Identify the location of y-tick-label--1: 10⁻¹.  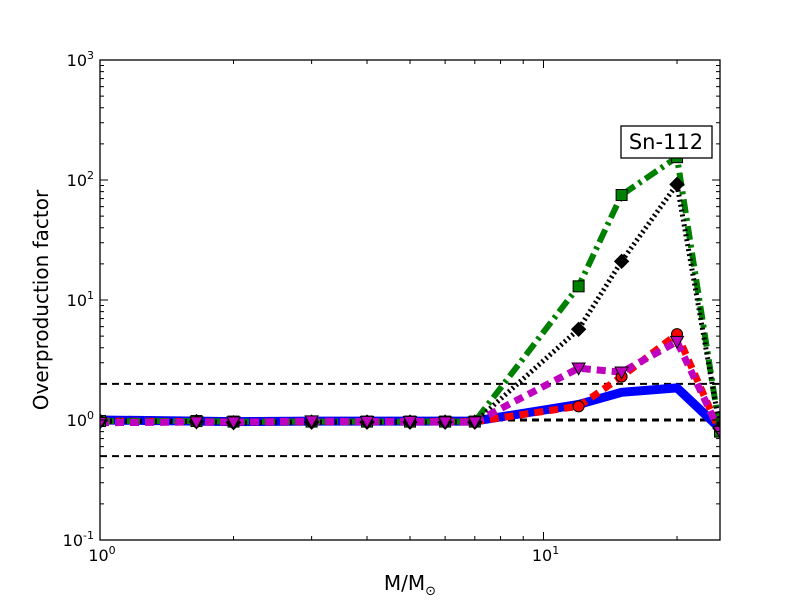
(78, 539).